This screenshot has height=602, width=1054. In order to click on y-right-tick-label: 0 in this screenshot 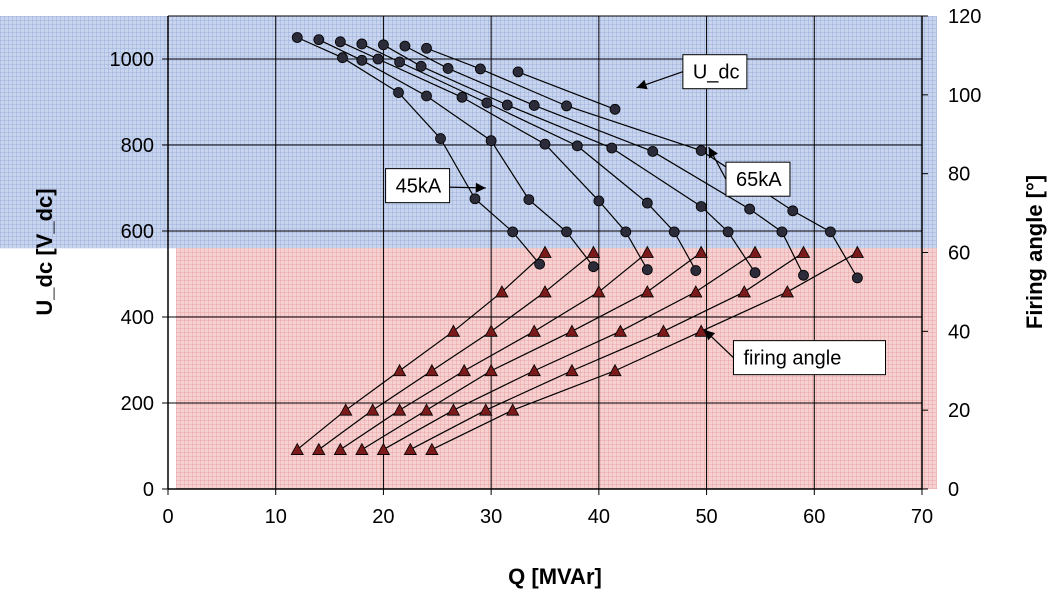, I will do `click(953, 490)`.